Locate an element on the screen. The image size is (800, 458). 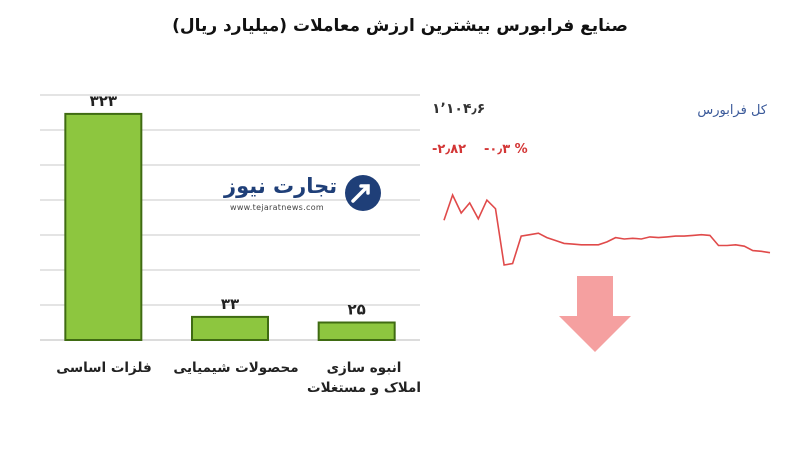
category-label-basic-metals: فلزات اساسی is located at coordinates (104, 368).